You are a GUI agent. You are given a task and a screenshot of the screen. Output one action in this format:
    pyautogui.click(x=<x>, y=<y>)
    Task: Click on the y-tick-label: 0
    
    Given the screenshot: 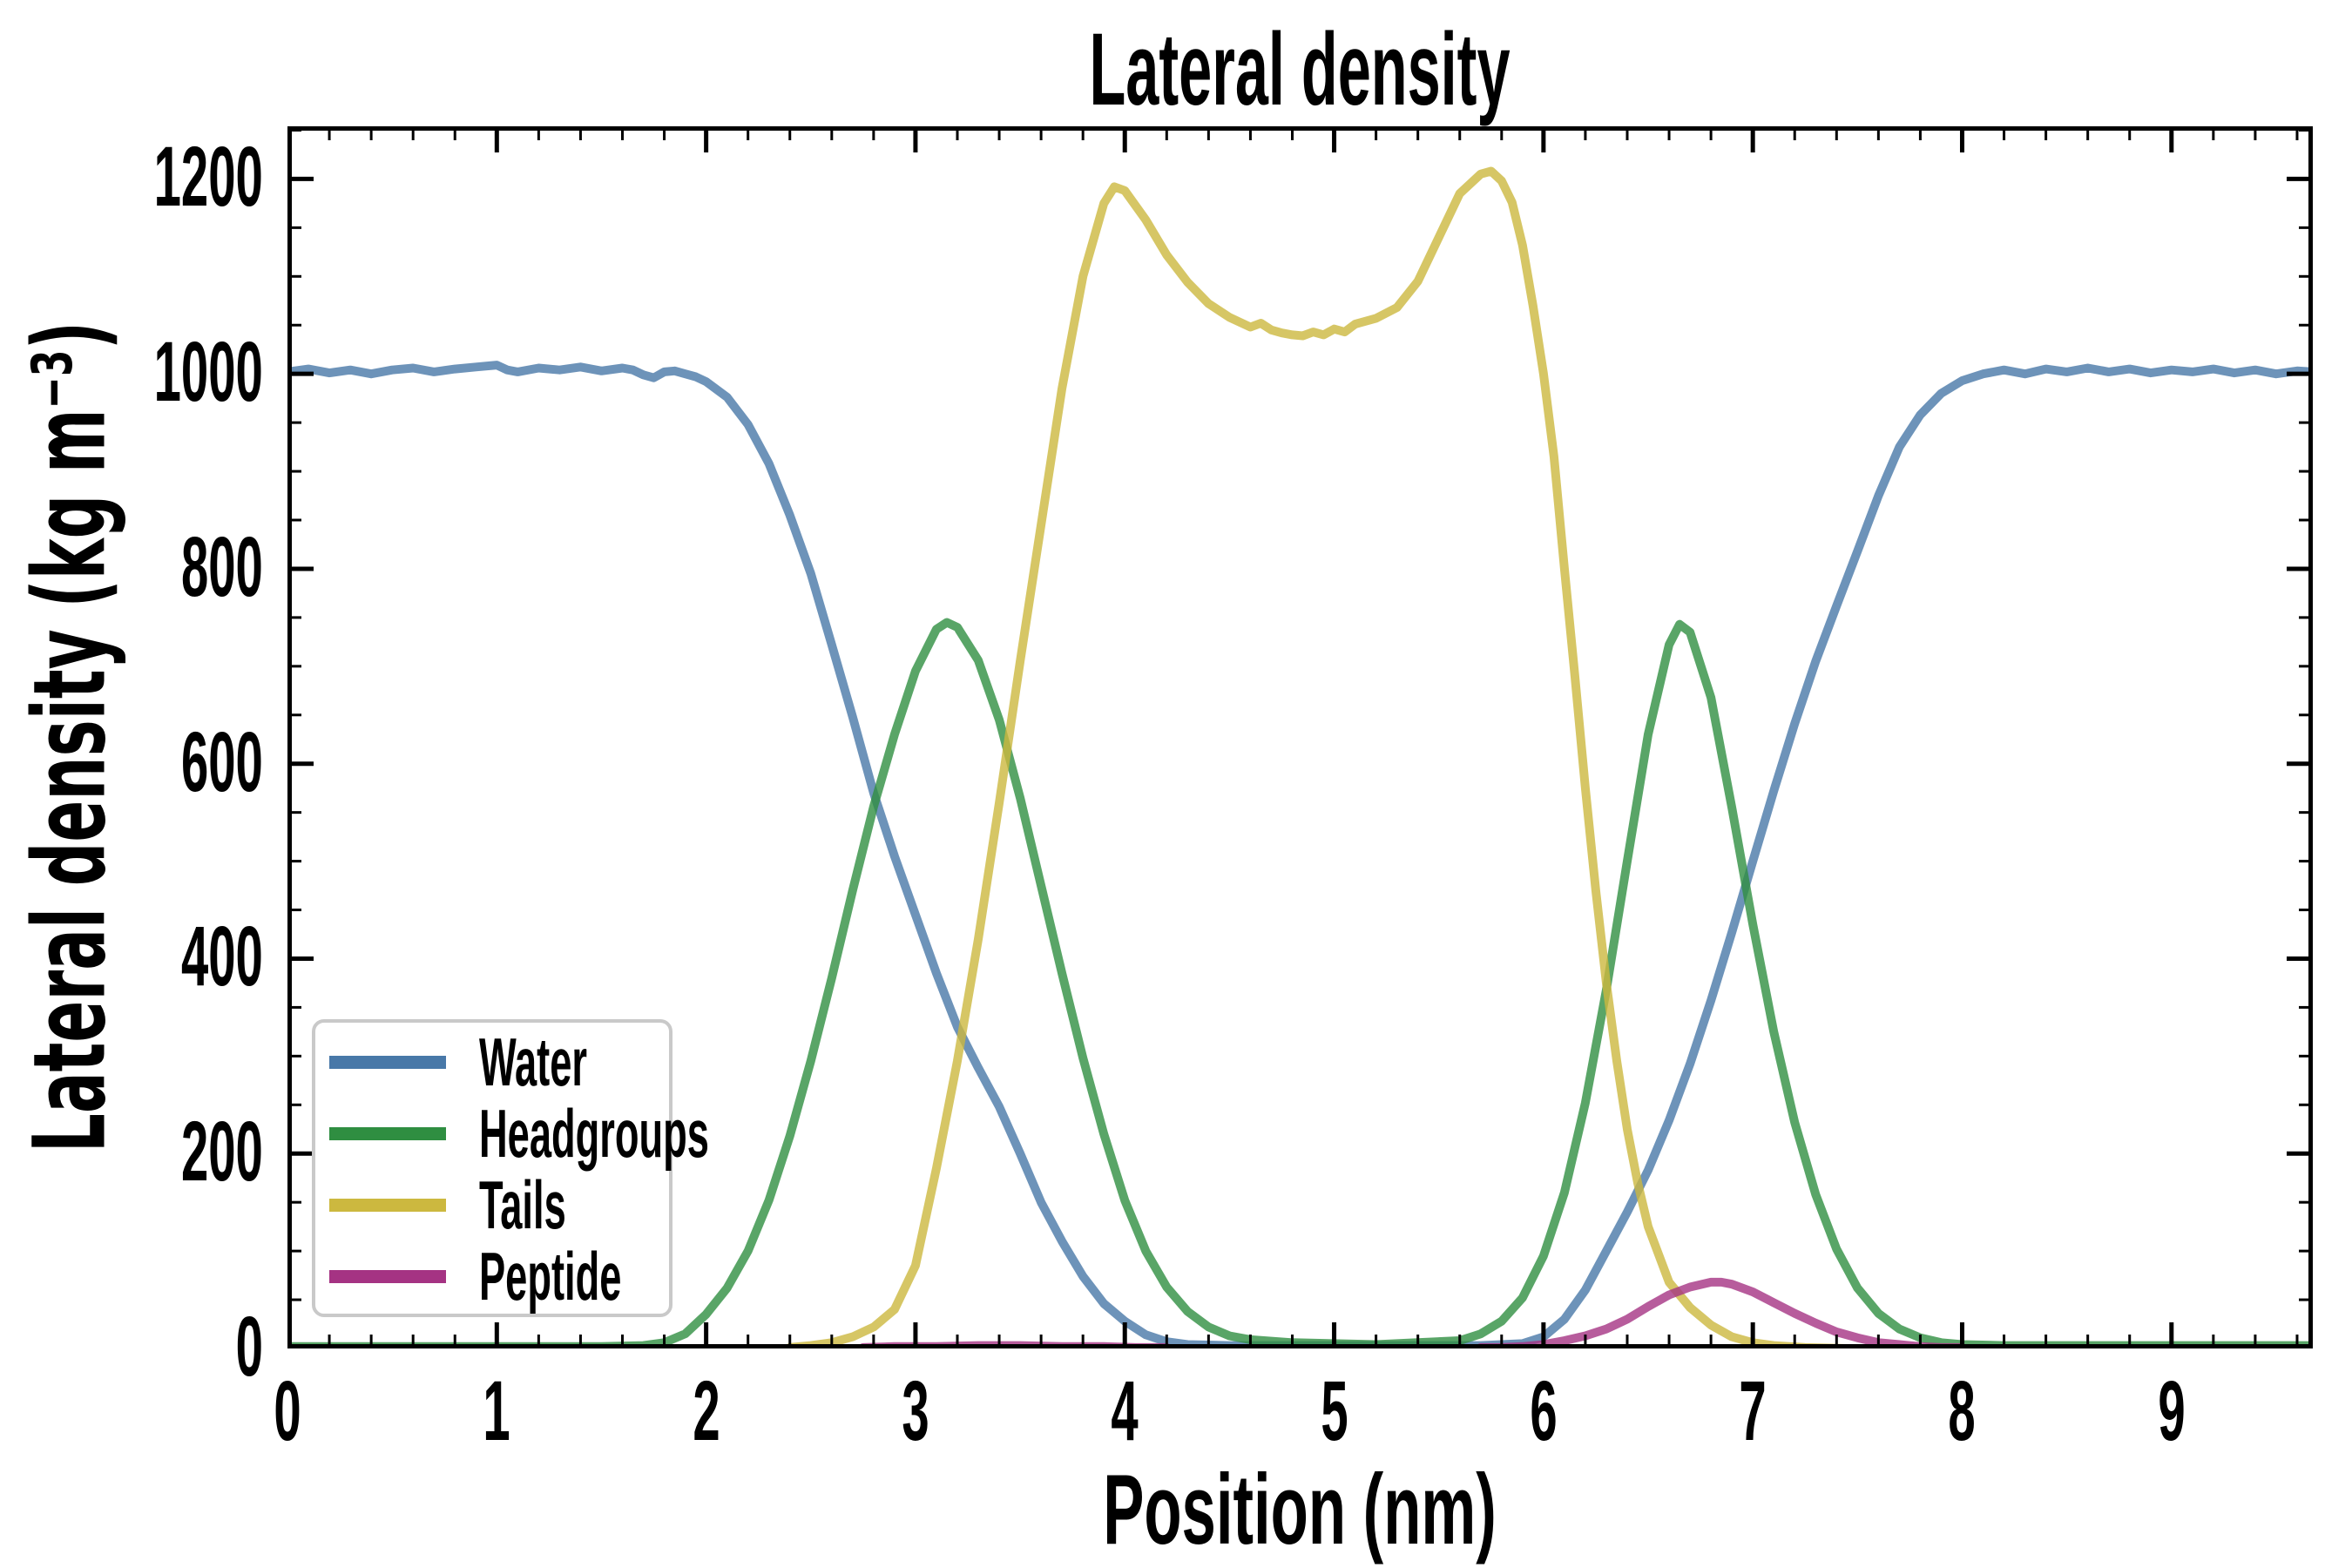 What is the action you would take?
    pyautogui.click(x=240, y=1347)
    